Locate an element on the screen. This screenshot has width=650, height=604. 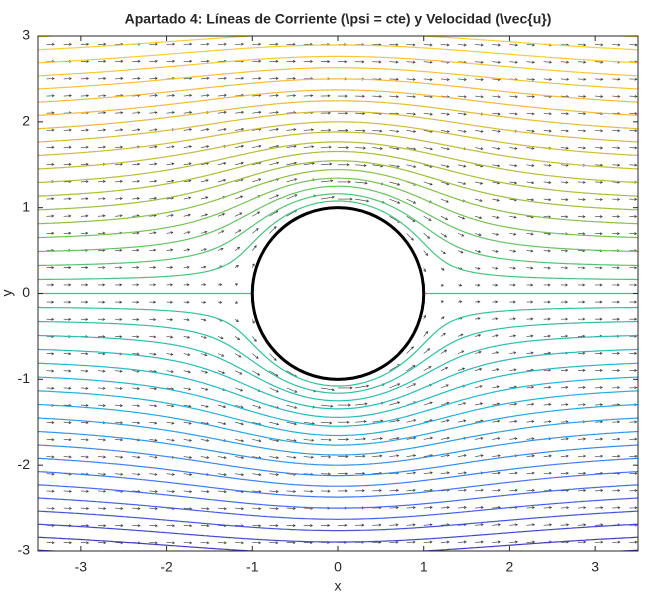
y-axis-label: y is located at coordinates (7, 293).